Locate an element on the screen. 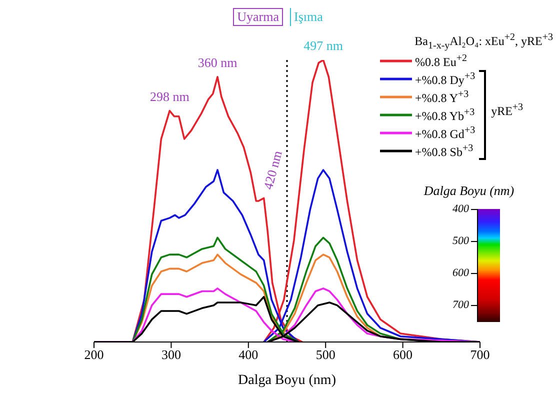 The image size is (557, 400). legend-label: +%0.8 Gd$^{+3}$ is located at coordinates (445, 133).